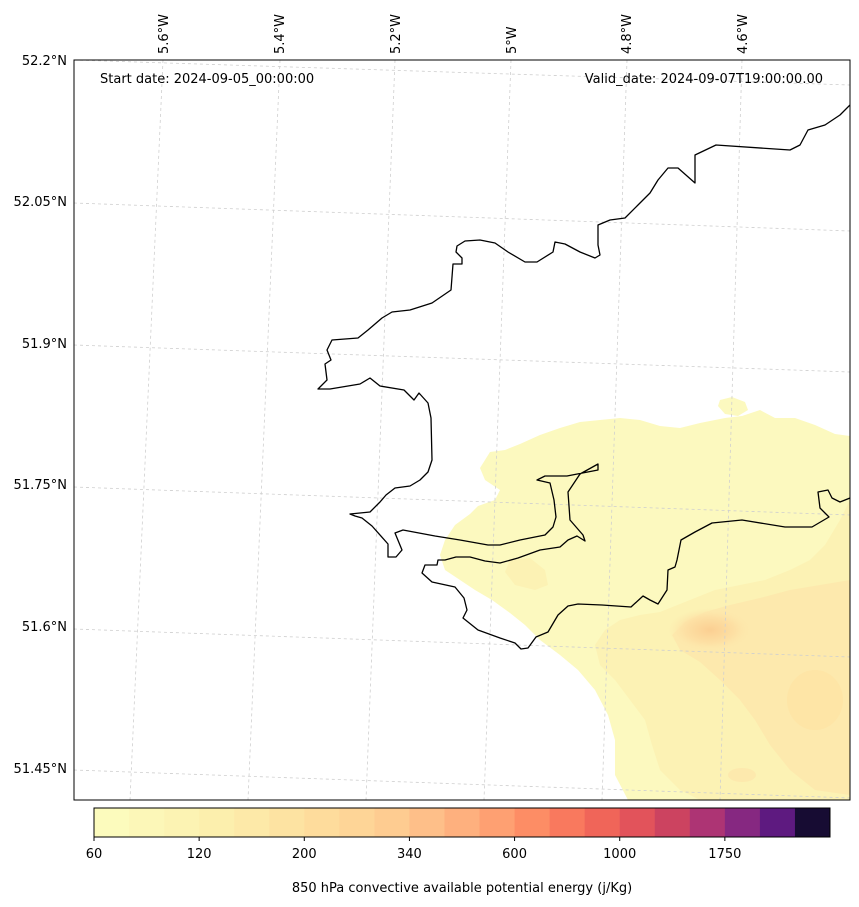 This screenshot has height=907, width=859. What do you see at coordinates (396, 34) in the screenshot?
I see `longitude-label: 5.2°W` at bounding box center [396, 34].